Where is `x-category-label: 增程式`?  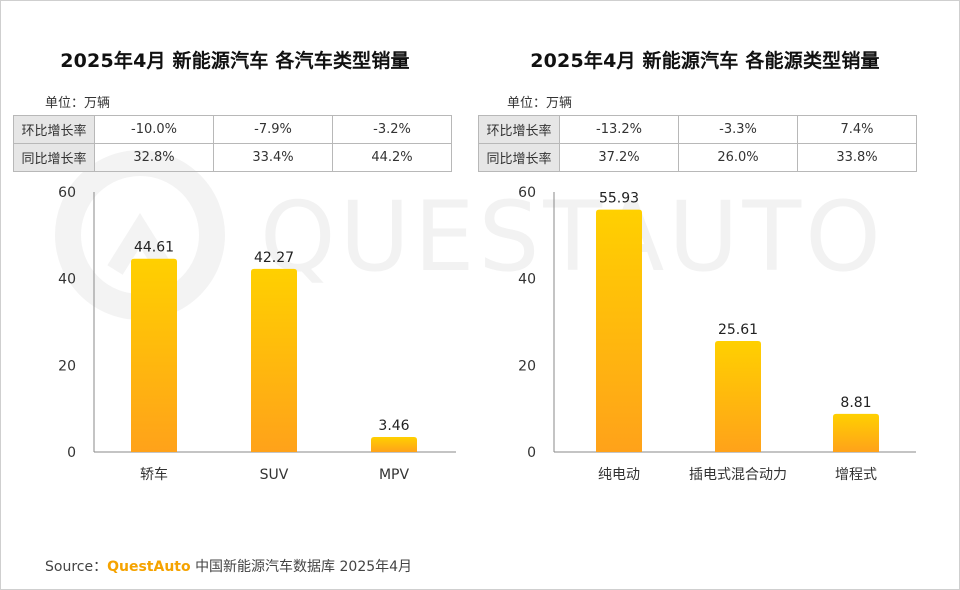
x-category-label: 增程式 is located at coordinates (856, 475).